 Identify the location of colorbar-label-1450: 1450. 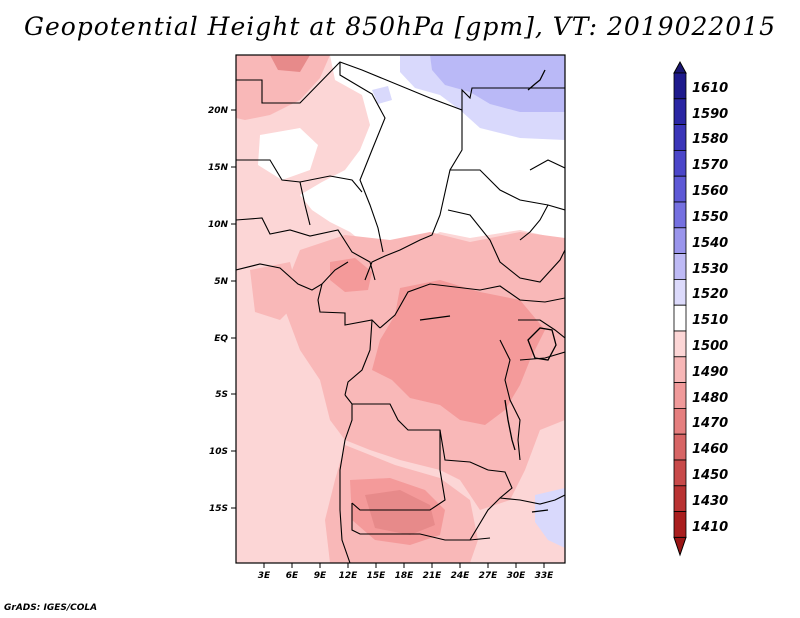
(710, 475).